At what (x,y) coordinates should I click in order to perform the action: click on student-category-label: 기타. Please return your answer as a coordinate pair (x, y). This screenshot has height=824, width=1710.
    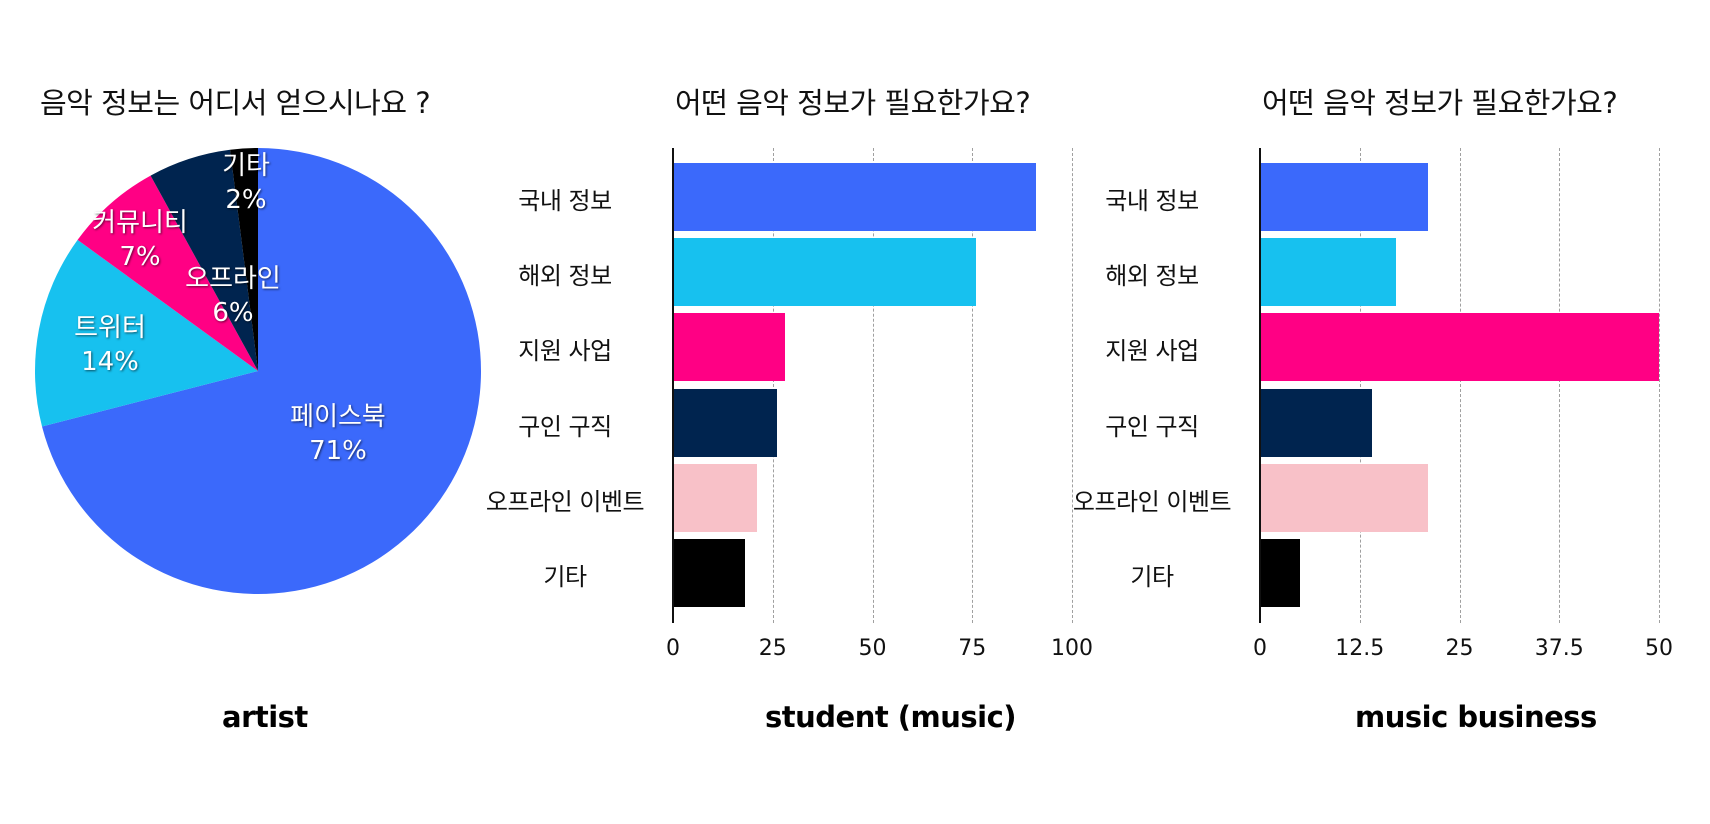
    Looking at the image, I should click on (565, 577).